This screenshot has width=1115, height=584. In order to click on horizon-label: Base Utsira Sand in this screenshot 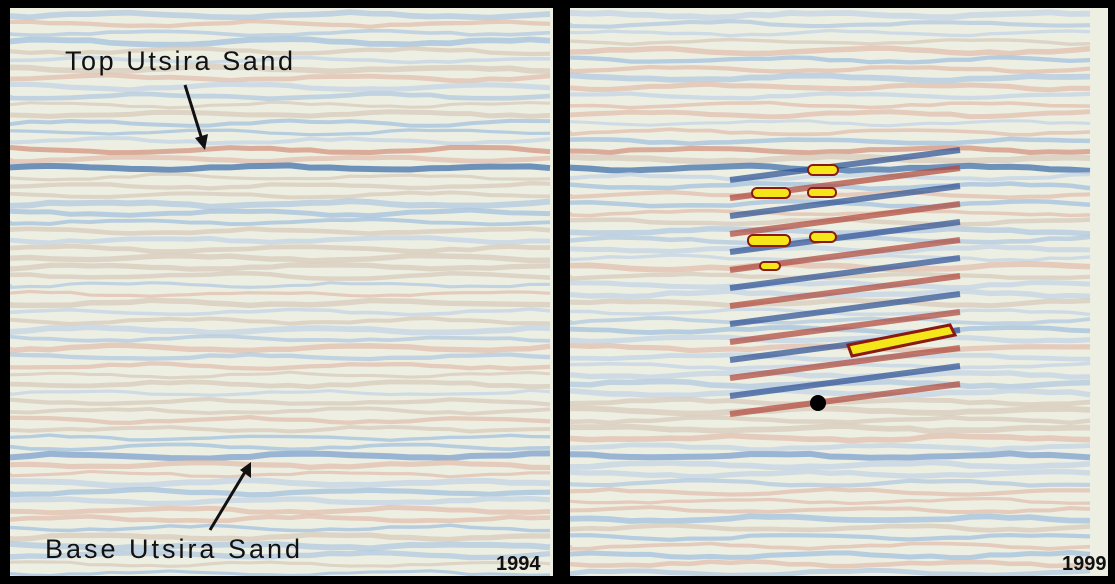, I will do `click(172, 549)`.